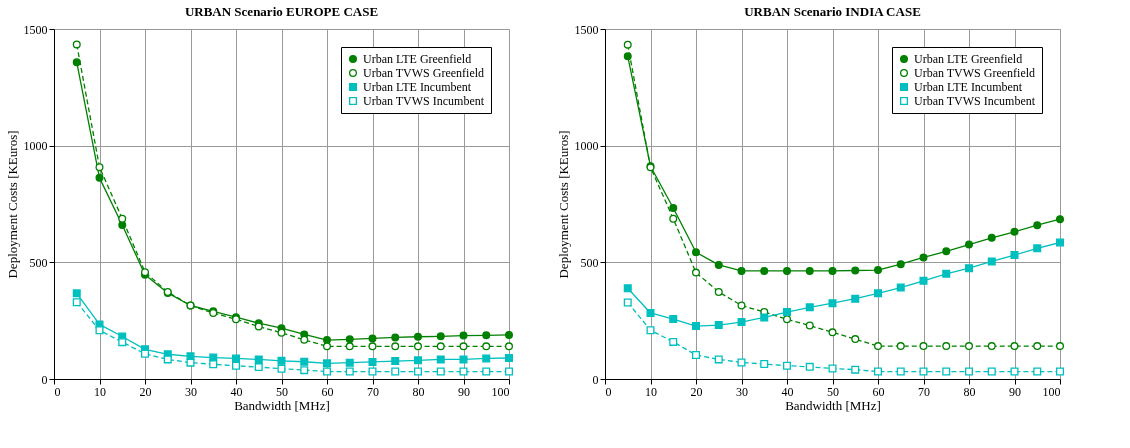 The height and width of the screenshot is (448, 1130). What do you see at coordinates (281, 11) in the screenshot?
I see `chart-title: URBAN Scenario EUROPE CASE` at bounding box center [281, 11].